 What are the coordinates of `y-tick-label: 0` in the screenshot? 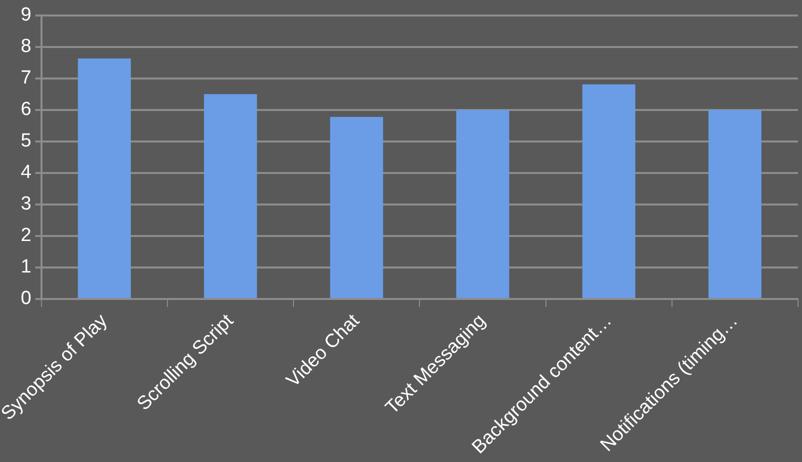 It's located at (26, 299).